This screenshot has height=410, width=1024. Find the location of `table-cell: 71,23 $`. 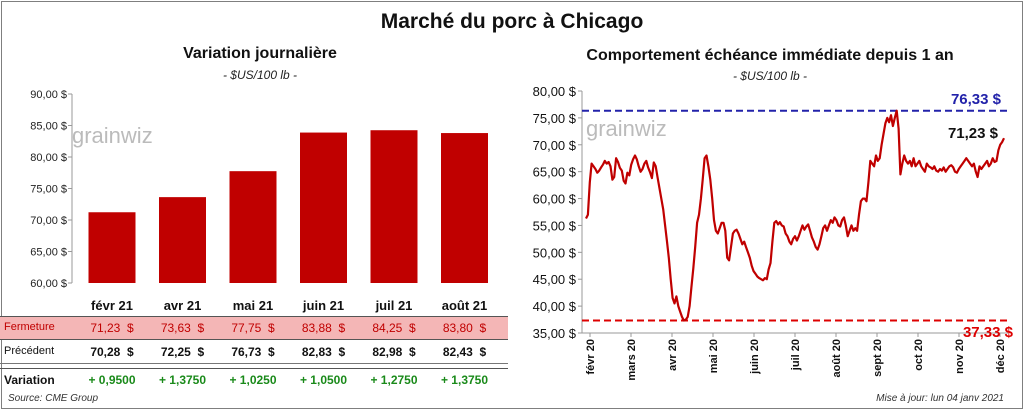

table-cell: 71,23 $ is located at coordinates (112, 328).